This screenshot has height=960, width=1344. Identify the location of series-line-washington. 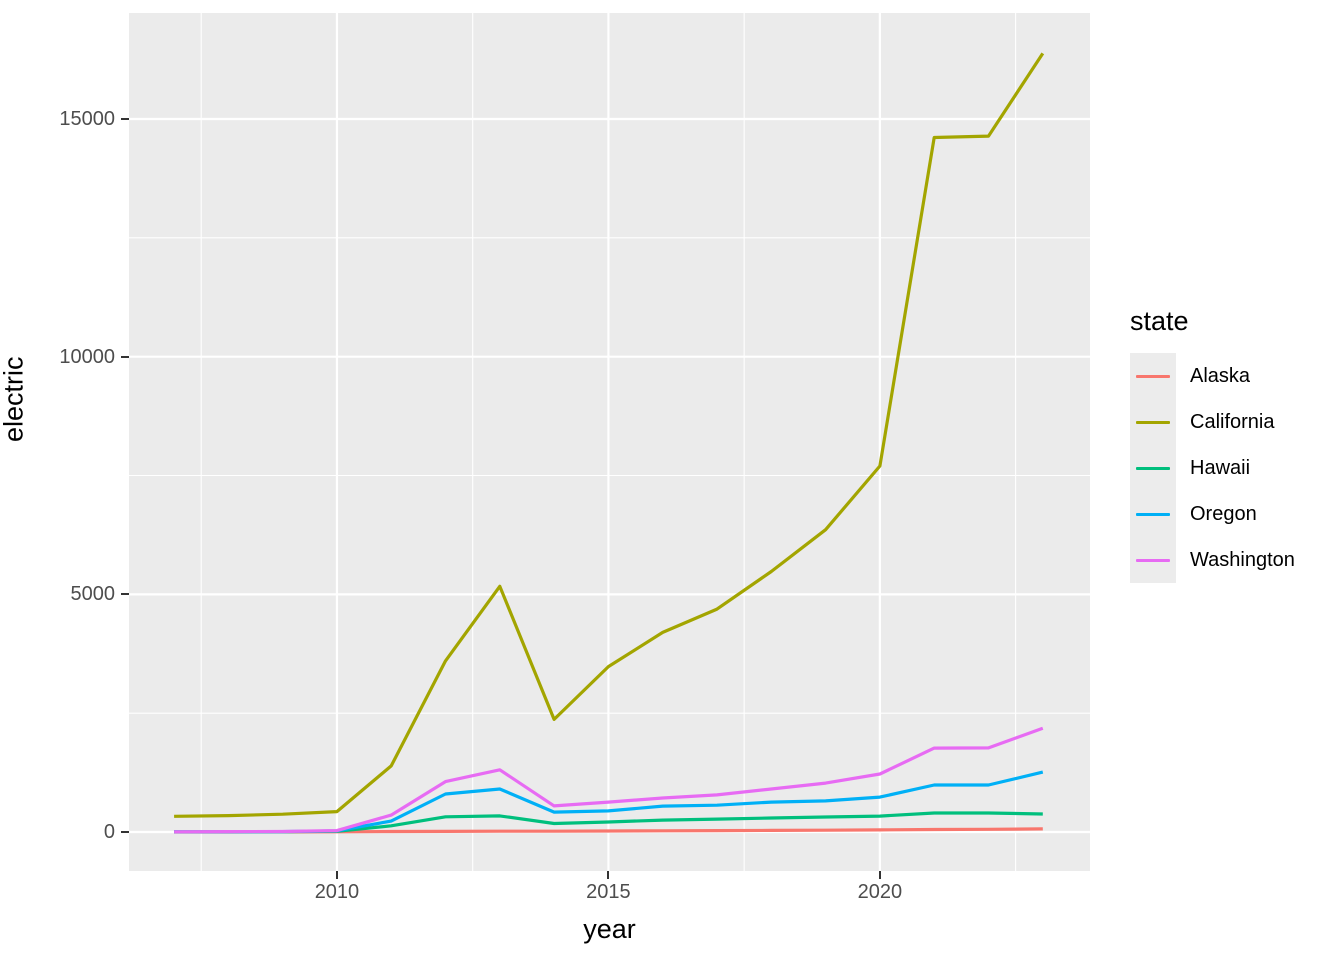
(609, 780).